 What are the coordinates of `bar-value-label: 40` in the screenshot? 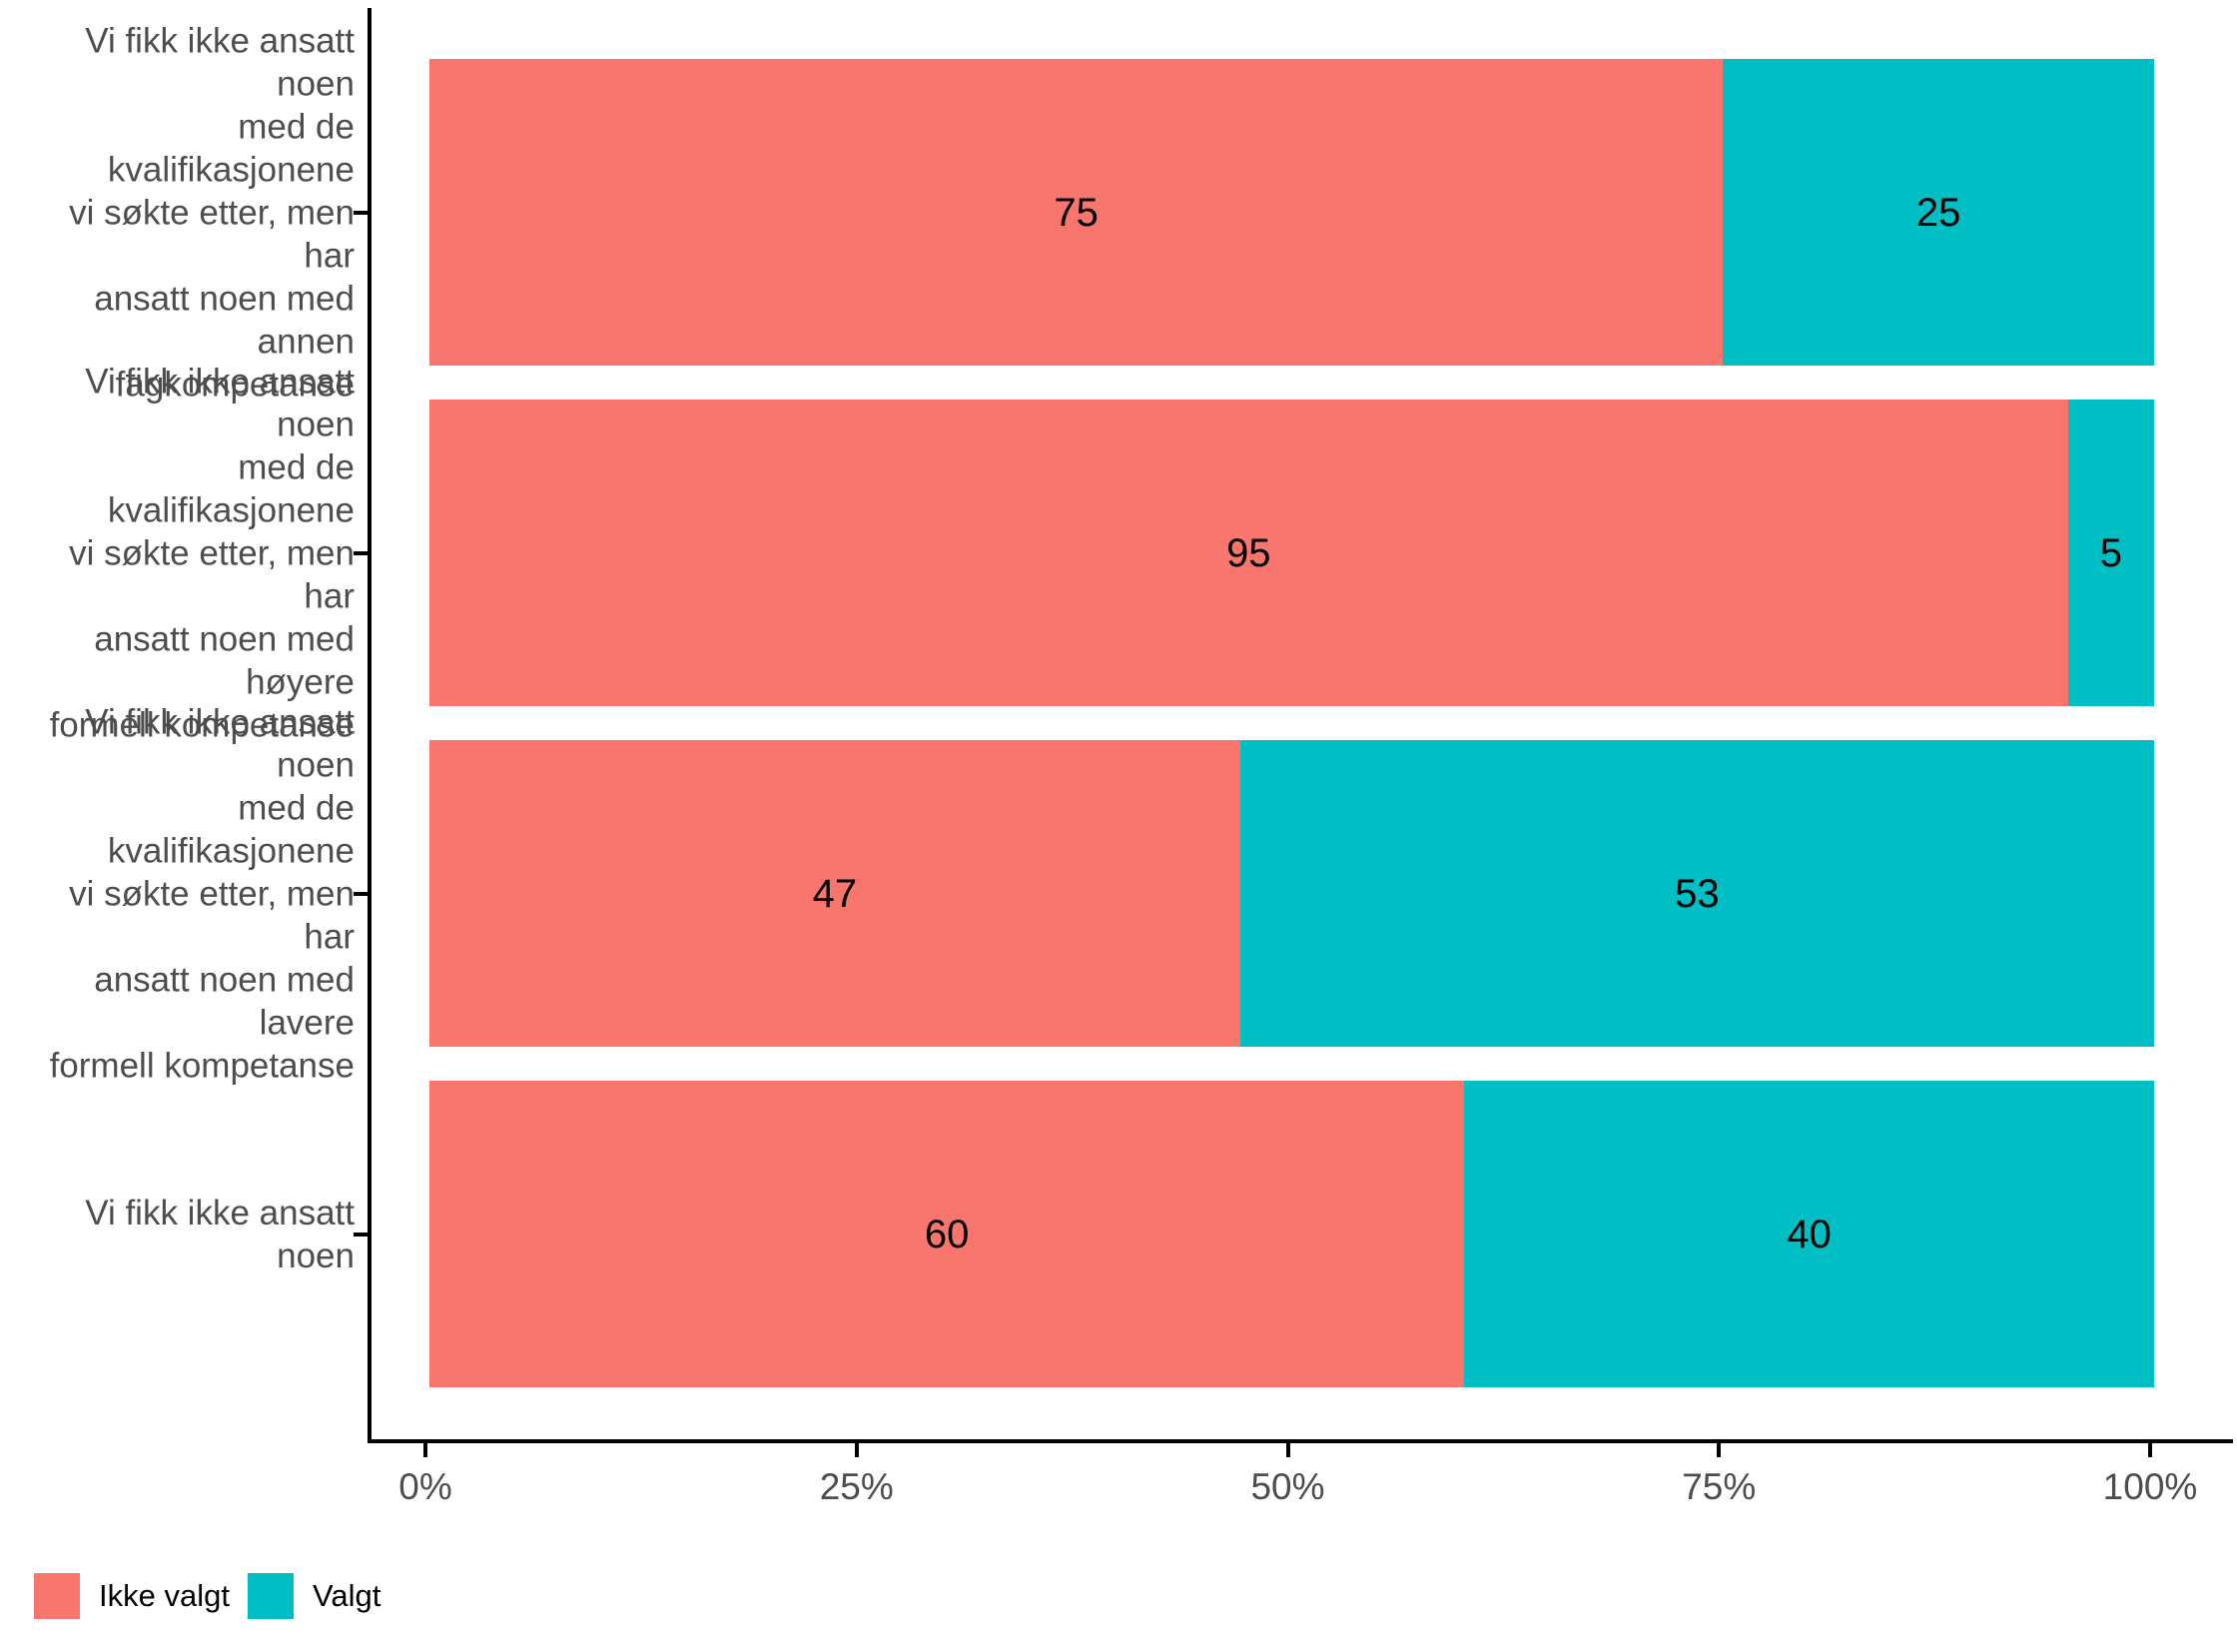 It's located at (1809, 1234).